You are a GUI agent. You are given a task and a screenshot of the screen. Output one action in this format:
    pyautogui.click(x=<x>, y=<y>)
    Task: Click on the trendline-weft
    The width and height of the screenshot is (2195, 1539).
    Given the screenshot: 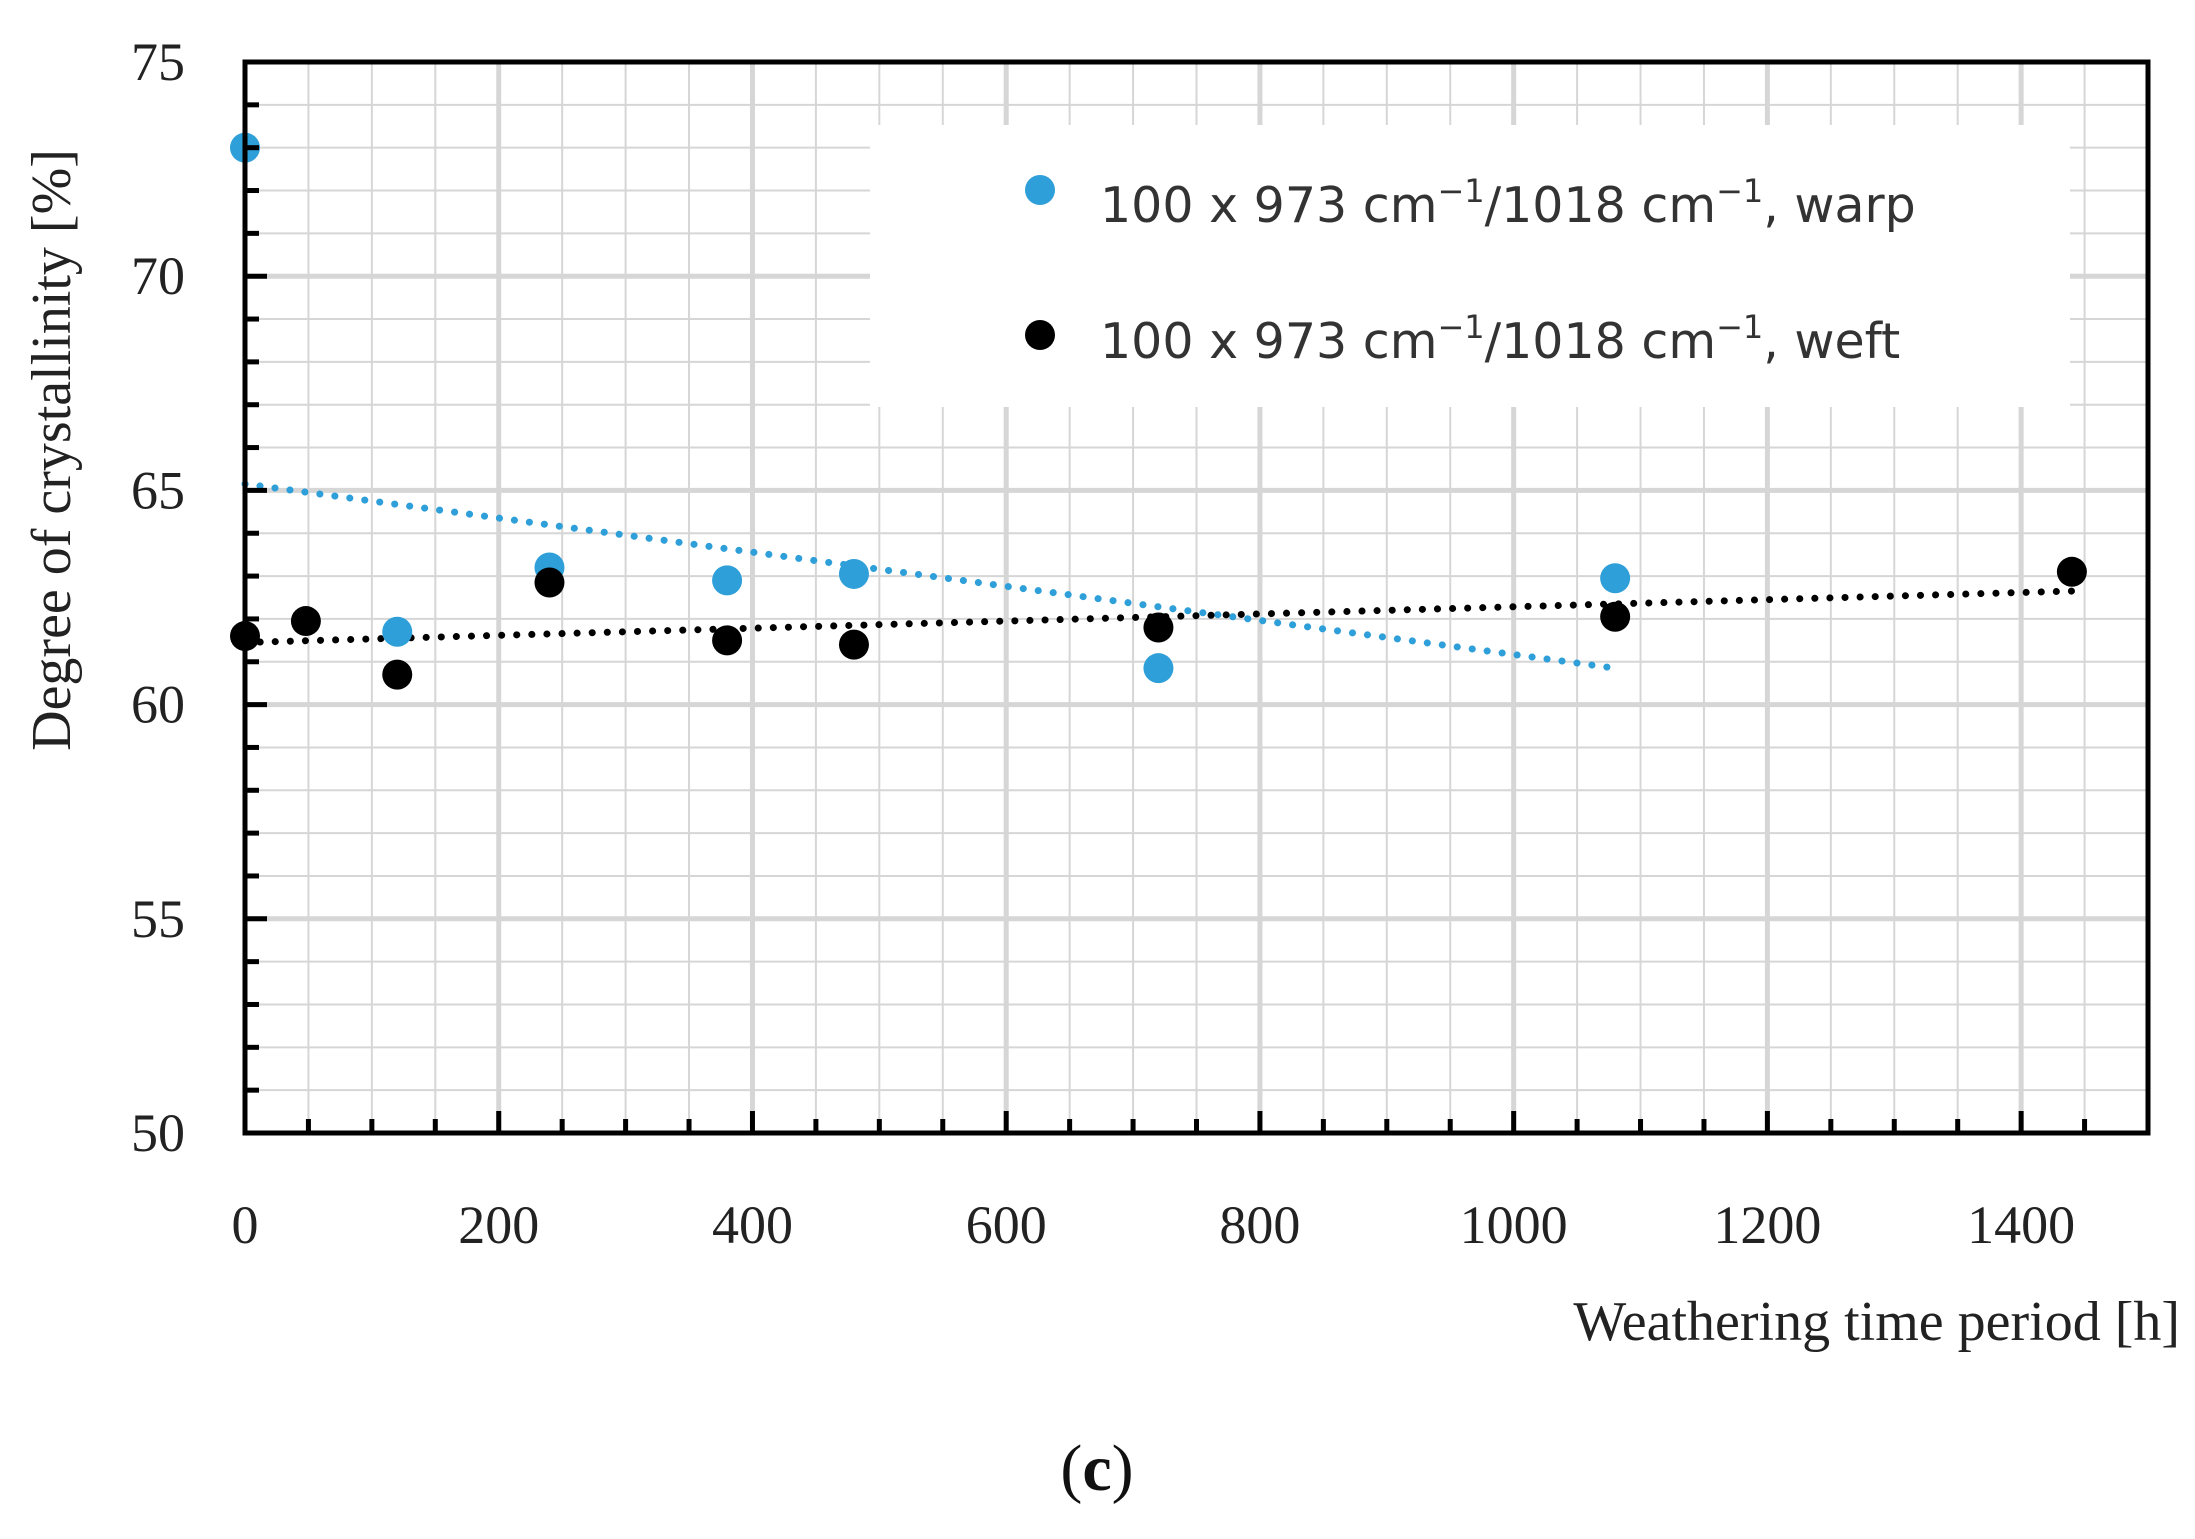 What is the action you would take?
    pyautogui.click(x=1158, y=616)
    